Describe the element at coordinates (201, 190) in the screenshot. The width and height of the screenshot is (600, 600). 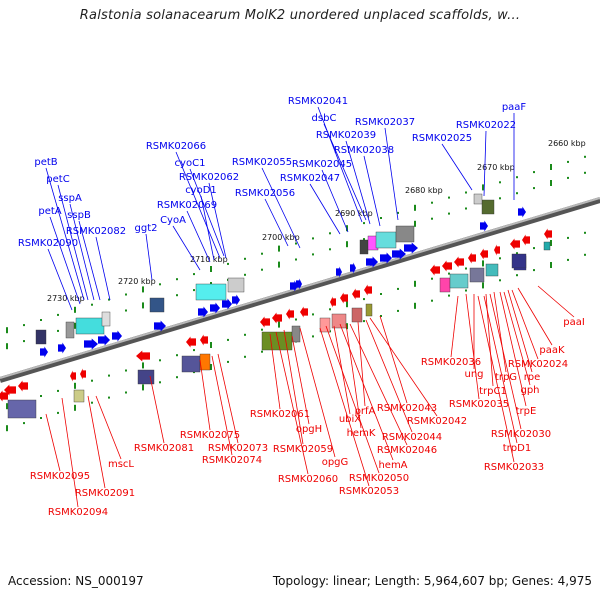
I see `gene-label: cyoD1` at that location.